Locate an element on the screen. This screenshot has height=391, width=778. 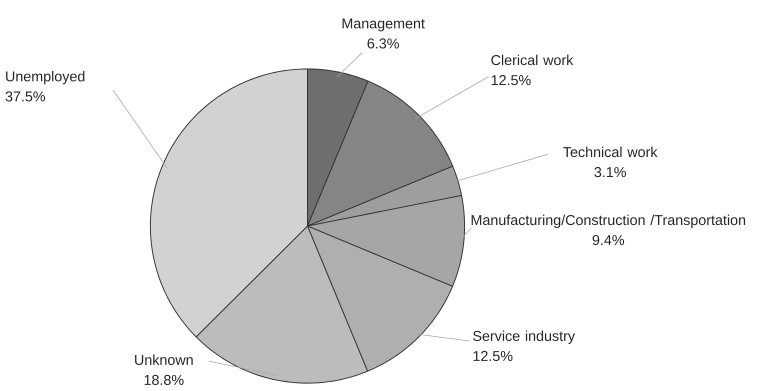
data-label: 9.4% is located at coordinates (608, 240).